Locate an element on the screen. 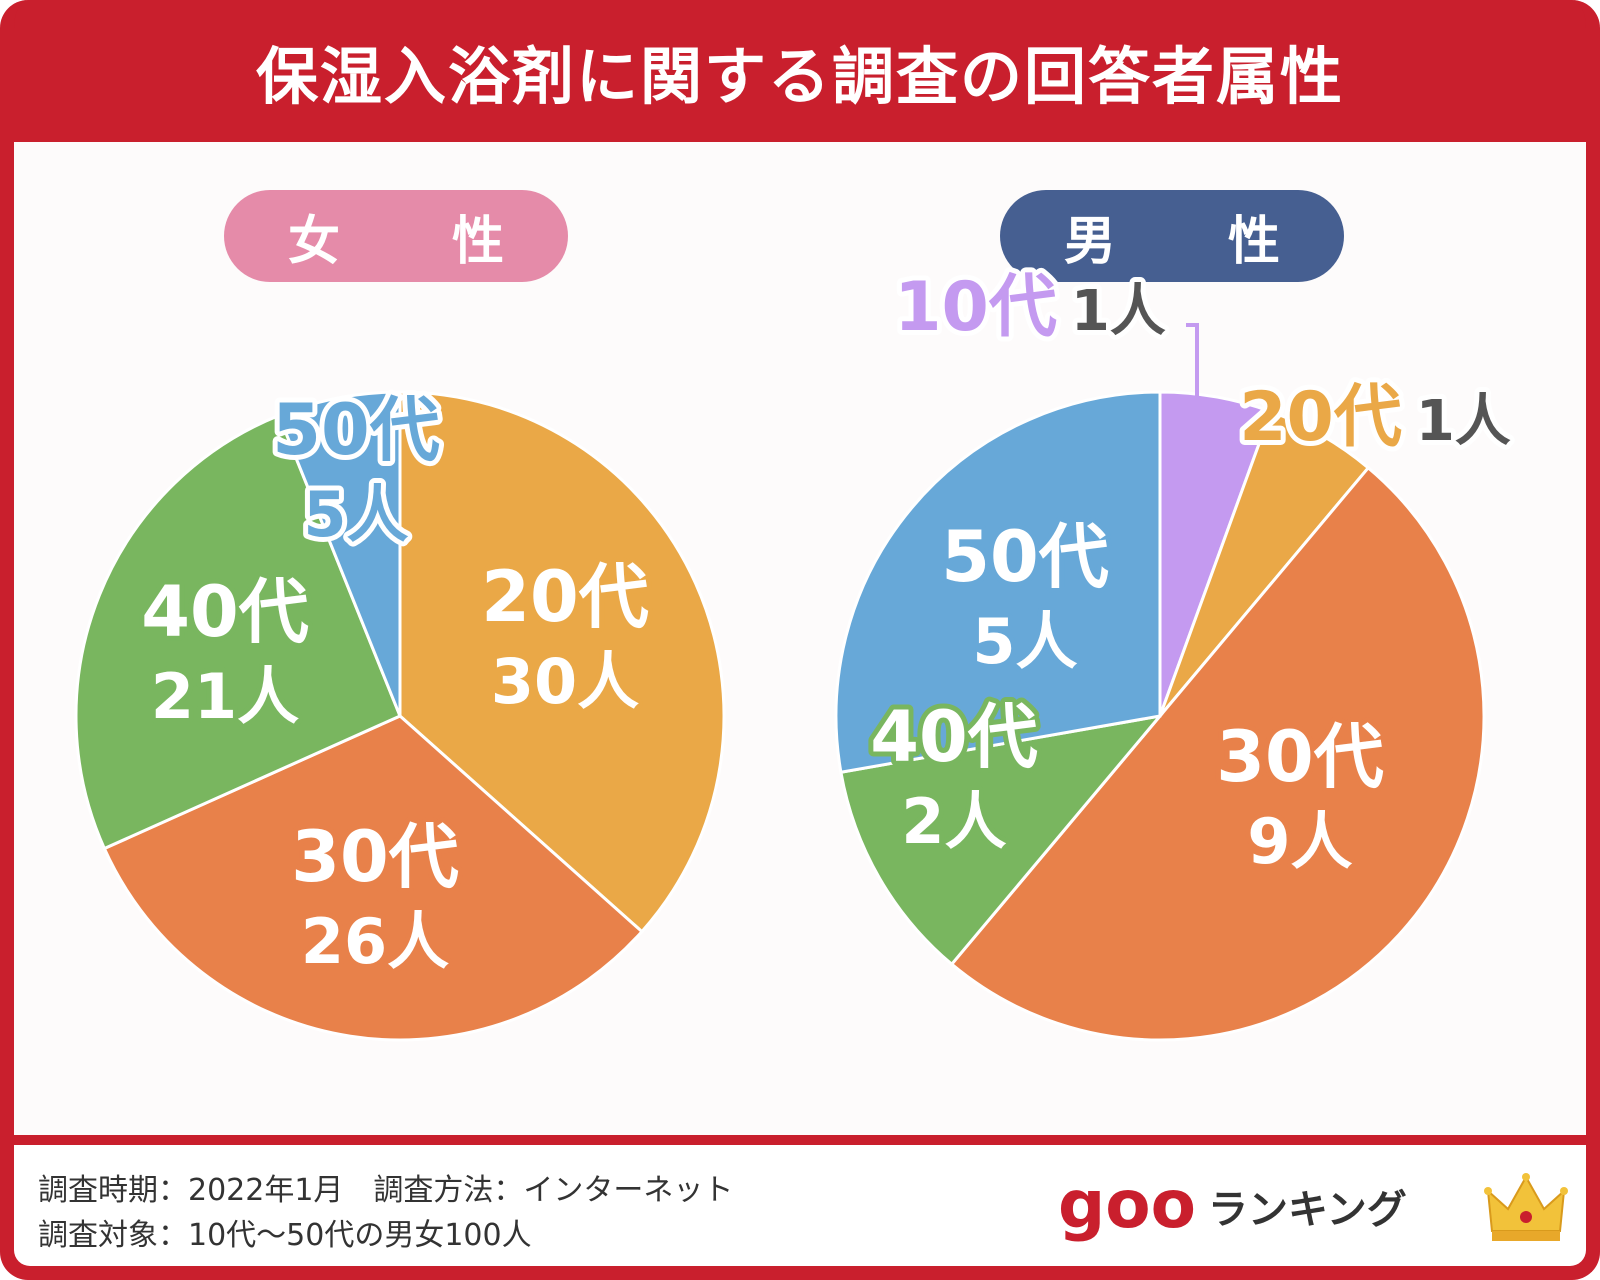 This screenshot has height=1280, width=1600. female-pill-label: 女 性 is located at coordinates (410, 241).